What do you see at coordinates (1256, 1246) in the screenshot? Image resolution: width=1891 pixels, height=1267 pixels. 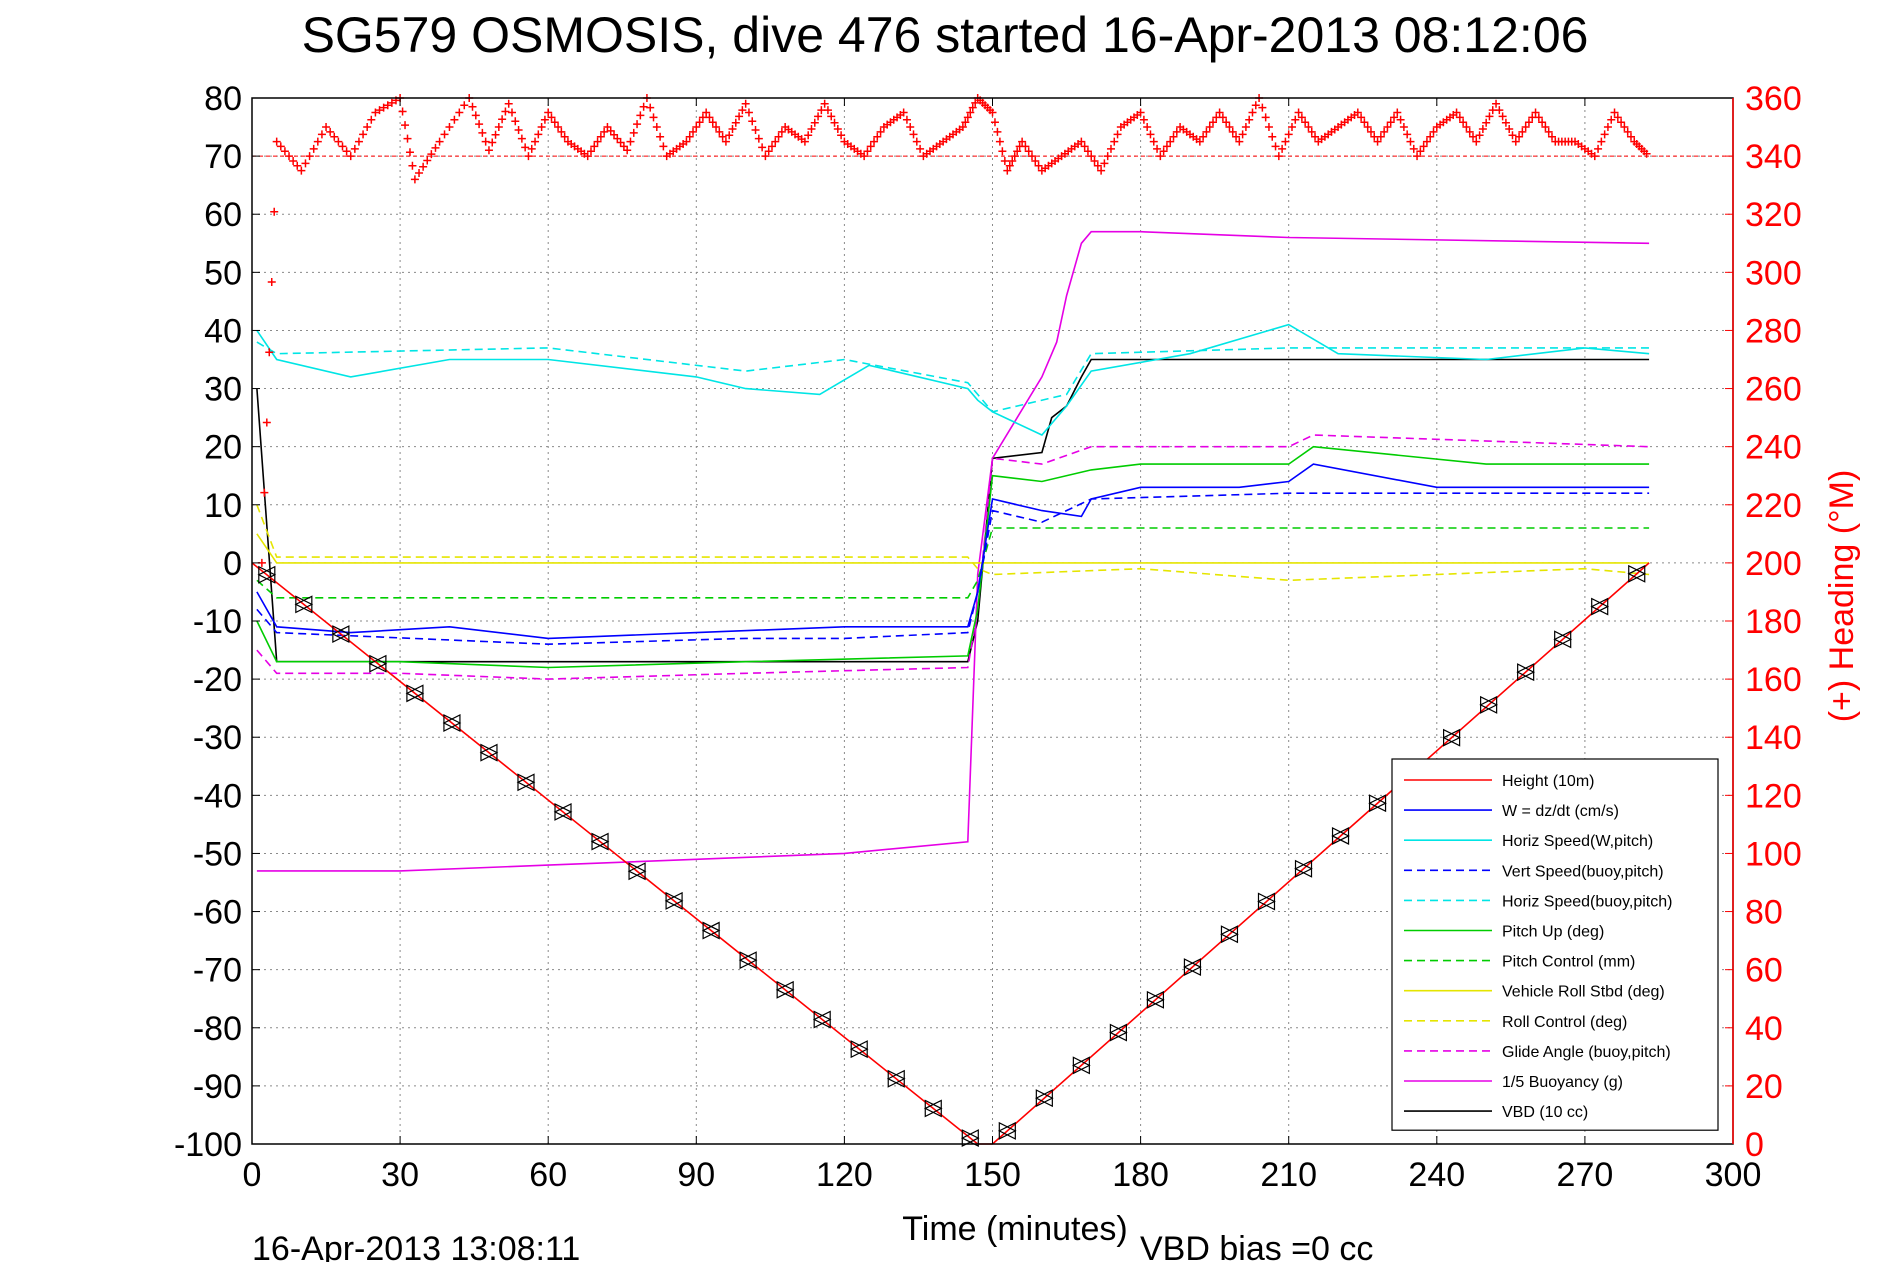 I see `footer-note: VBD bias =0 cc` at bounding box center [1256, 1246].